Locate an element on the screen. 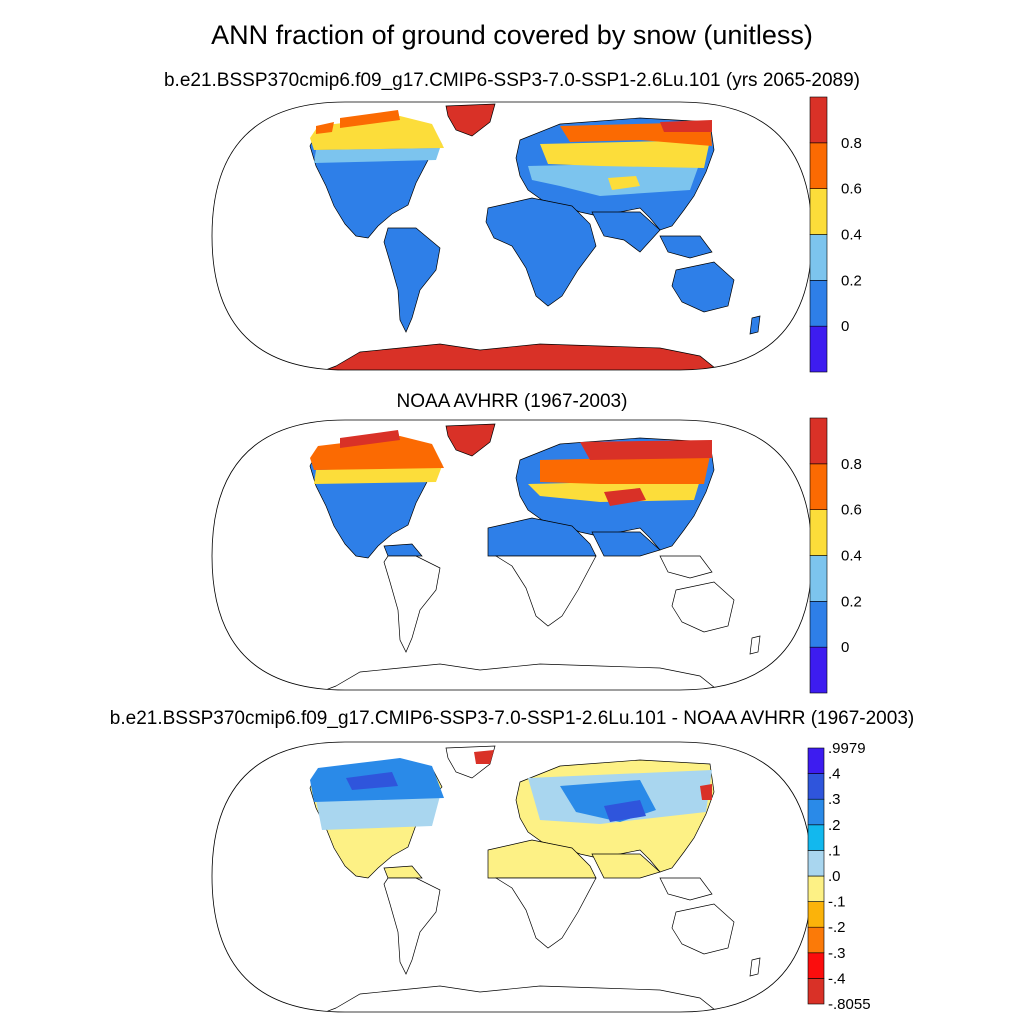 The image size is (1024, 1024). map-diff is located at coordinates (535, 878).